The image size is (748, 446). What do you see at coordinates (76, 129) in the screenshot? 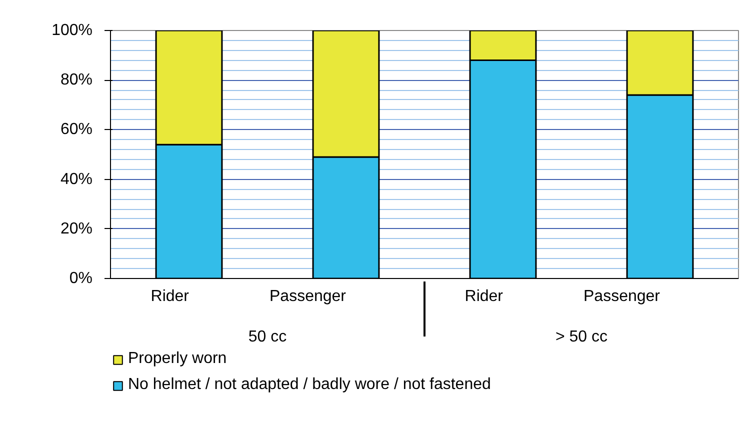
I see `y-tick-label: 60%` at bounding box center [76, 129].